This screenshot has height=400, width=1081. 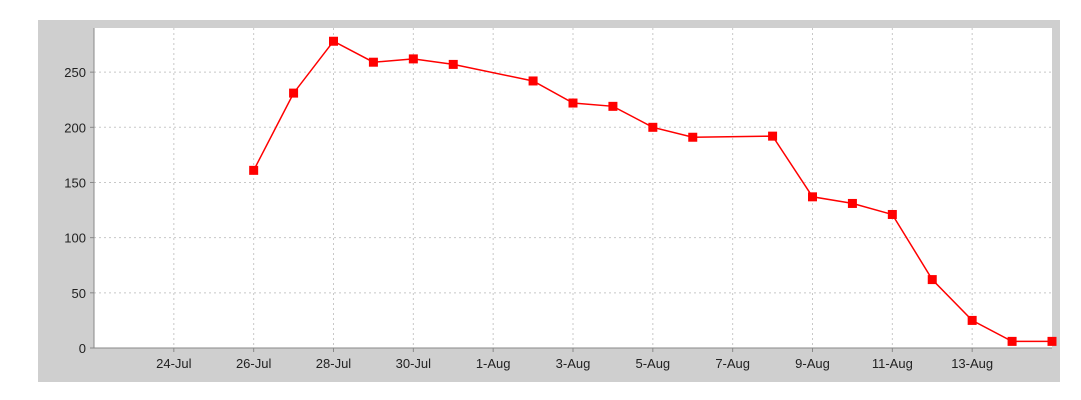 I want to click on x-tick-label: 30-Jul, so click(x=414, y=363).